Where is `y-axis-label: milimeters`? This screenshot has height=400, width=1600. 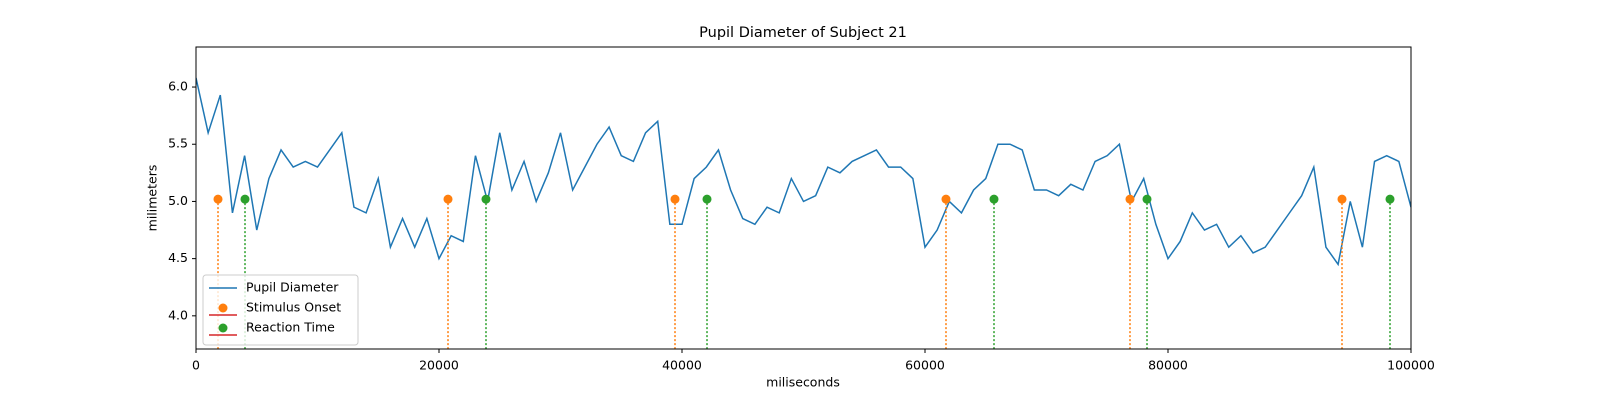 y-axis-label: milimeters is located at coordinates (152, 198).